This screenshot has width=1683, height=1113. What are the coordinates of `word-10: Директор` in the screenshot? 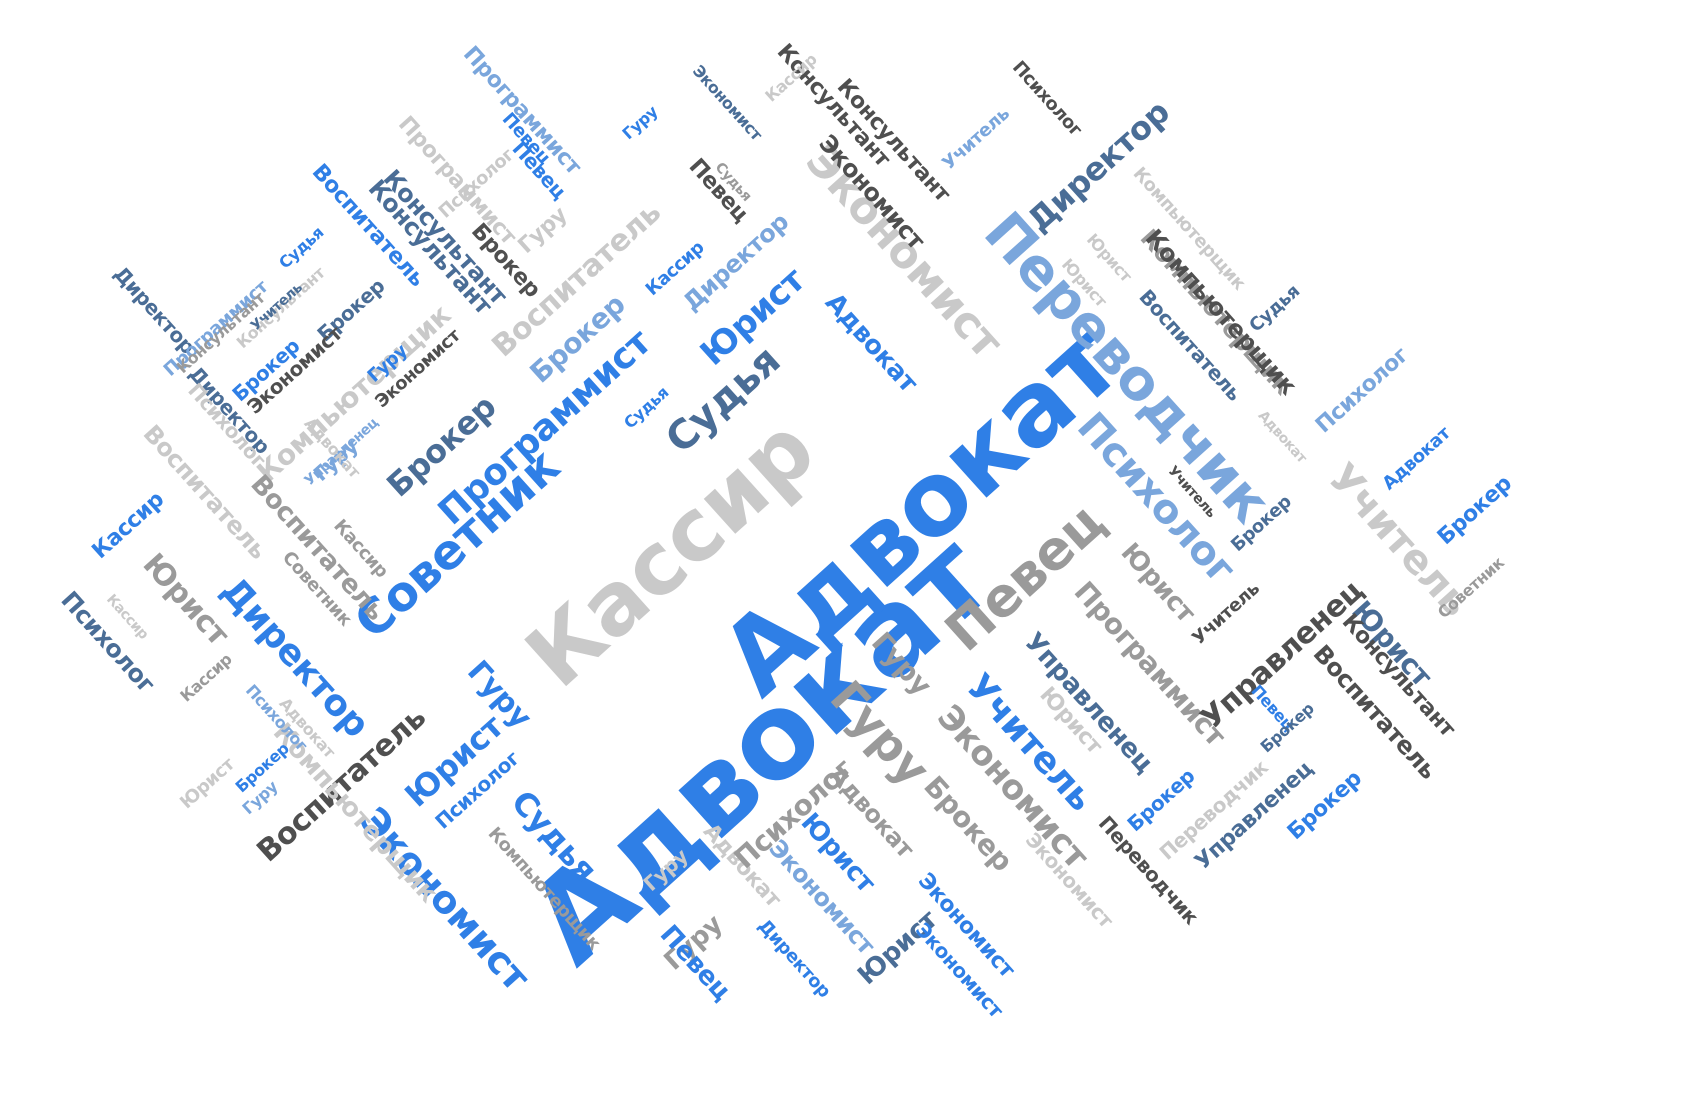 It's located at (1098, 166).